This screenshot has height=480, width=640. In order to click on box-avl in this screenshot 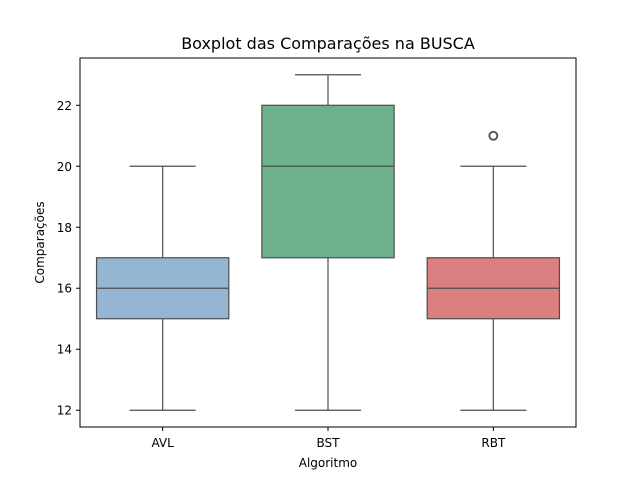, I will do `click(162, 288)`.